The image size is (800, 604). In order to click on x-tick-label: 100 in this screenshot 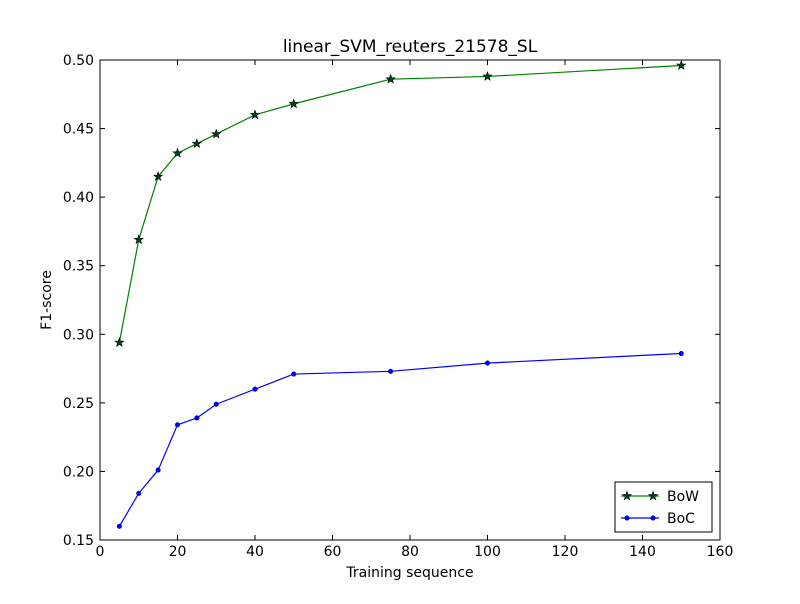, I will do `click(487, 552)`.